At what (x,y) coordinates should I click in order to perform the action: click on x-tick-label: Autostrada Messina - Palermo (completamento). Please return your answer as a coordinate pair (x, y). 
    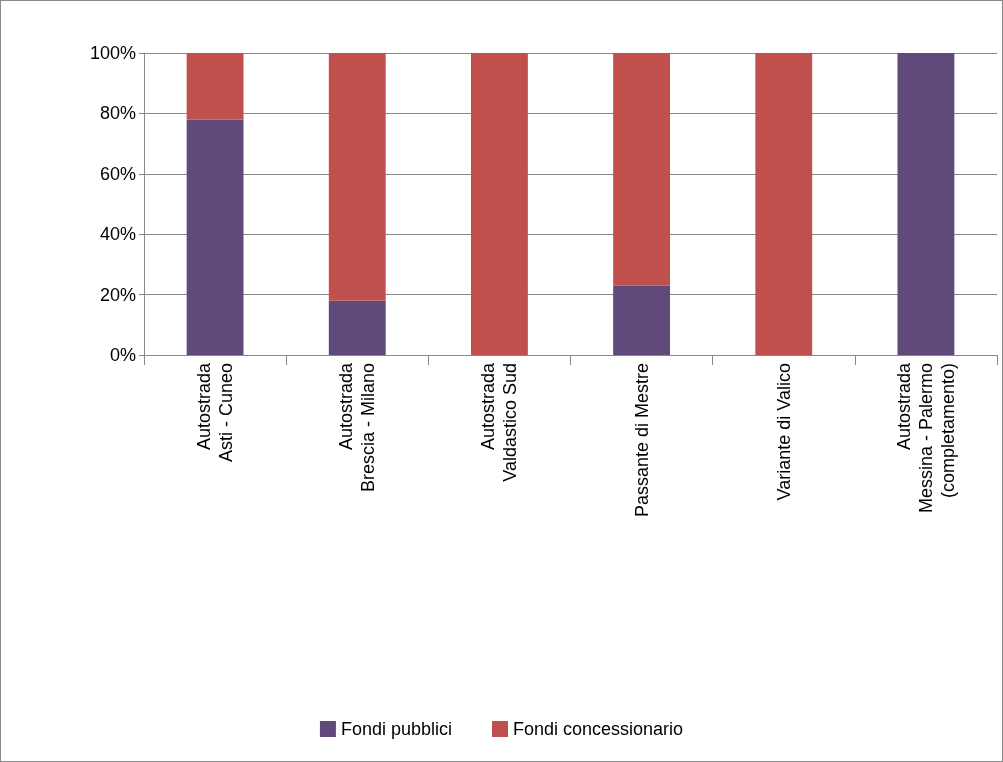
    Looking at the image, I should click on (925, 438).